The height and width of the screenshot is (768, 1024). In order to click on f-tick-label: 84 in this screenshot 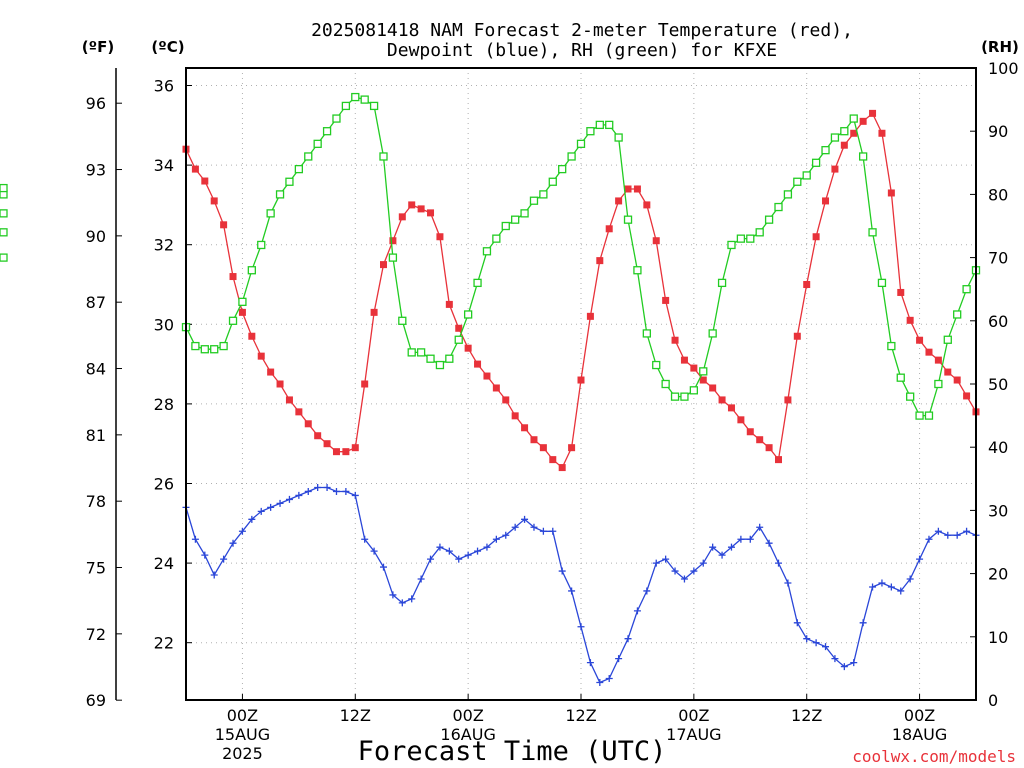, I will do `click(96, 369)`.